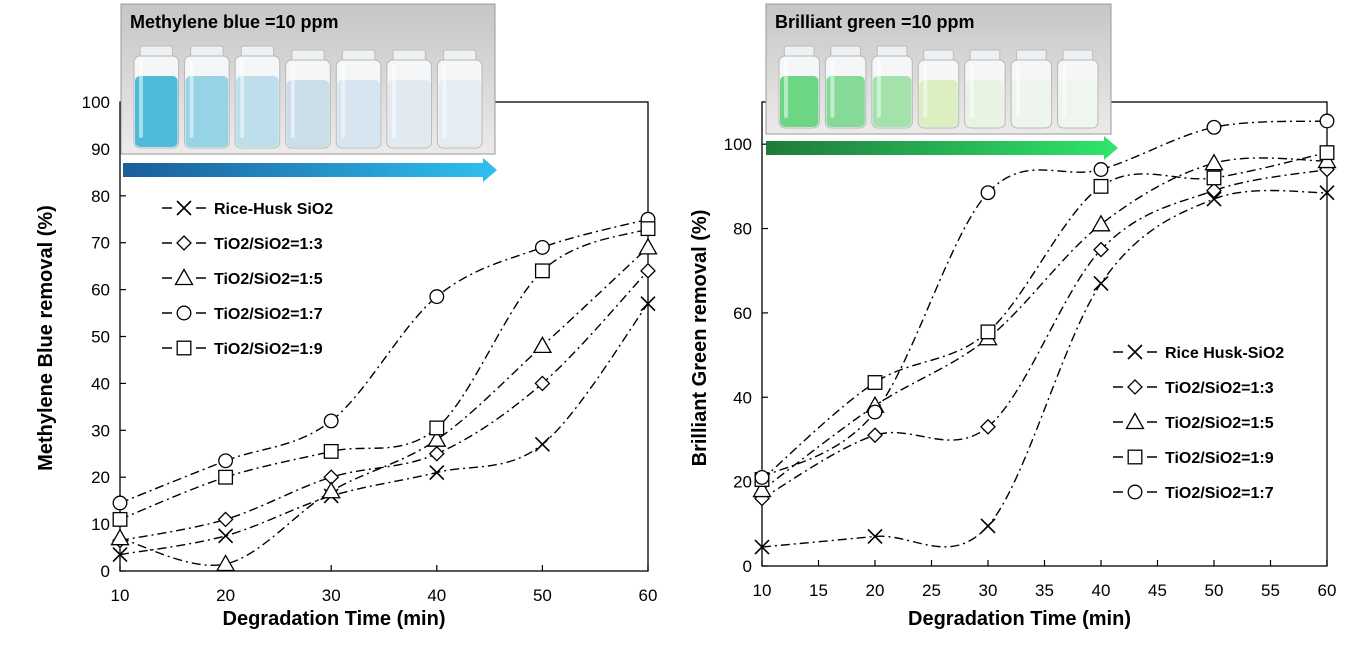 The width and height of the screenshot is (1351, 660). Describe the element at coordinates (46, 338) in the screenshot. I see `y-axis-label: Methylene Blue removal (%)` at that location.